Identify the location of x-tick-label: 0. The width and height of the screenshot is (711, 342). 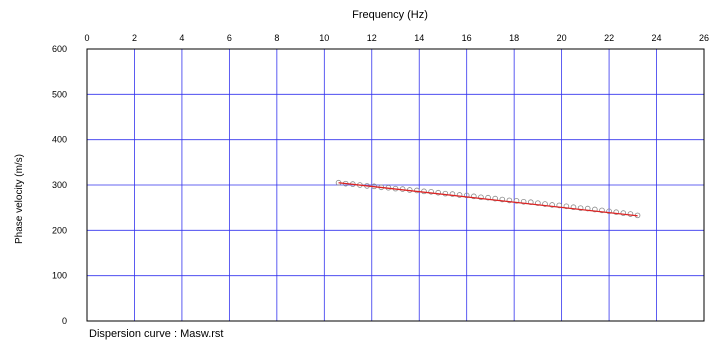
(86, 38).